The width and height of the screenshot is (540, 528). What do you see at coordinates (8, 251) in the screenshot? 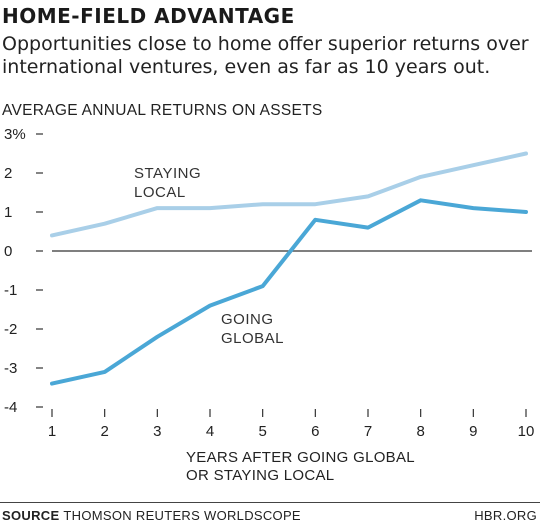
I see `y-tick-label: 0` at bounding box center [8, 251].